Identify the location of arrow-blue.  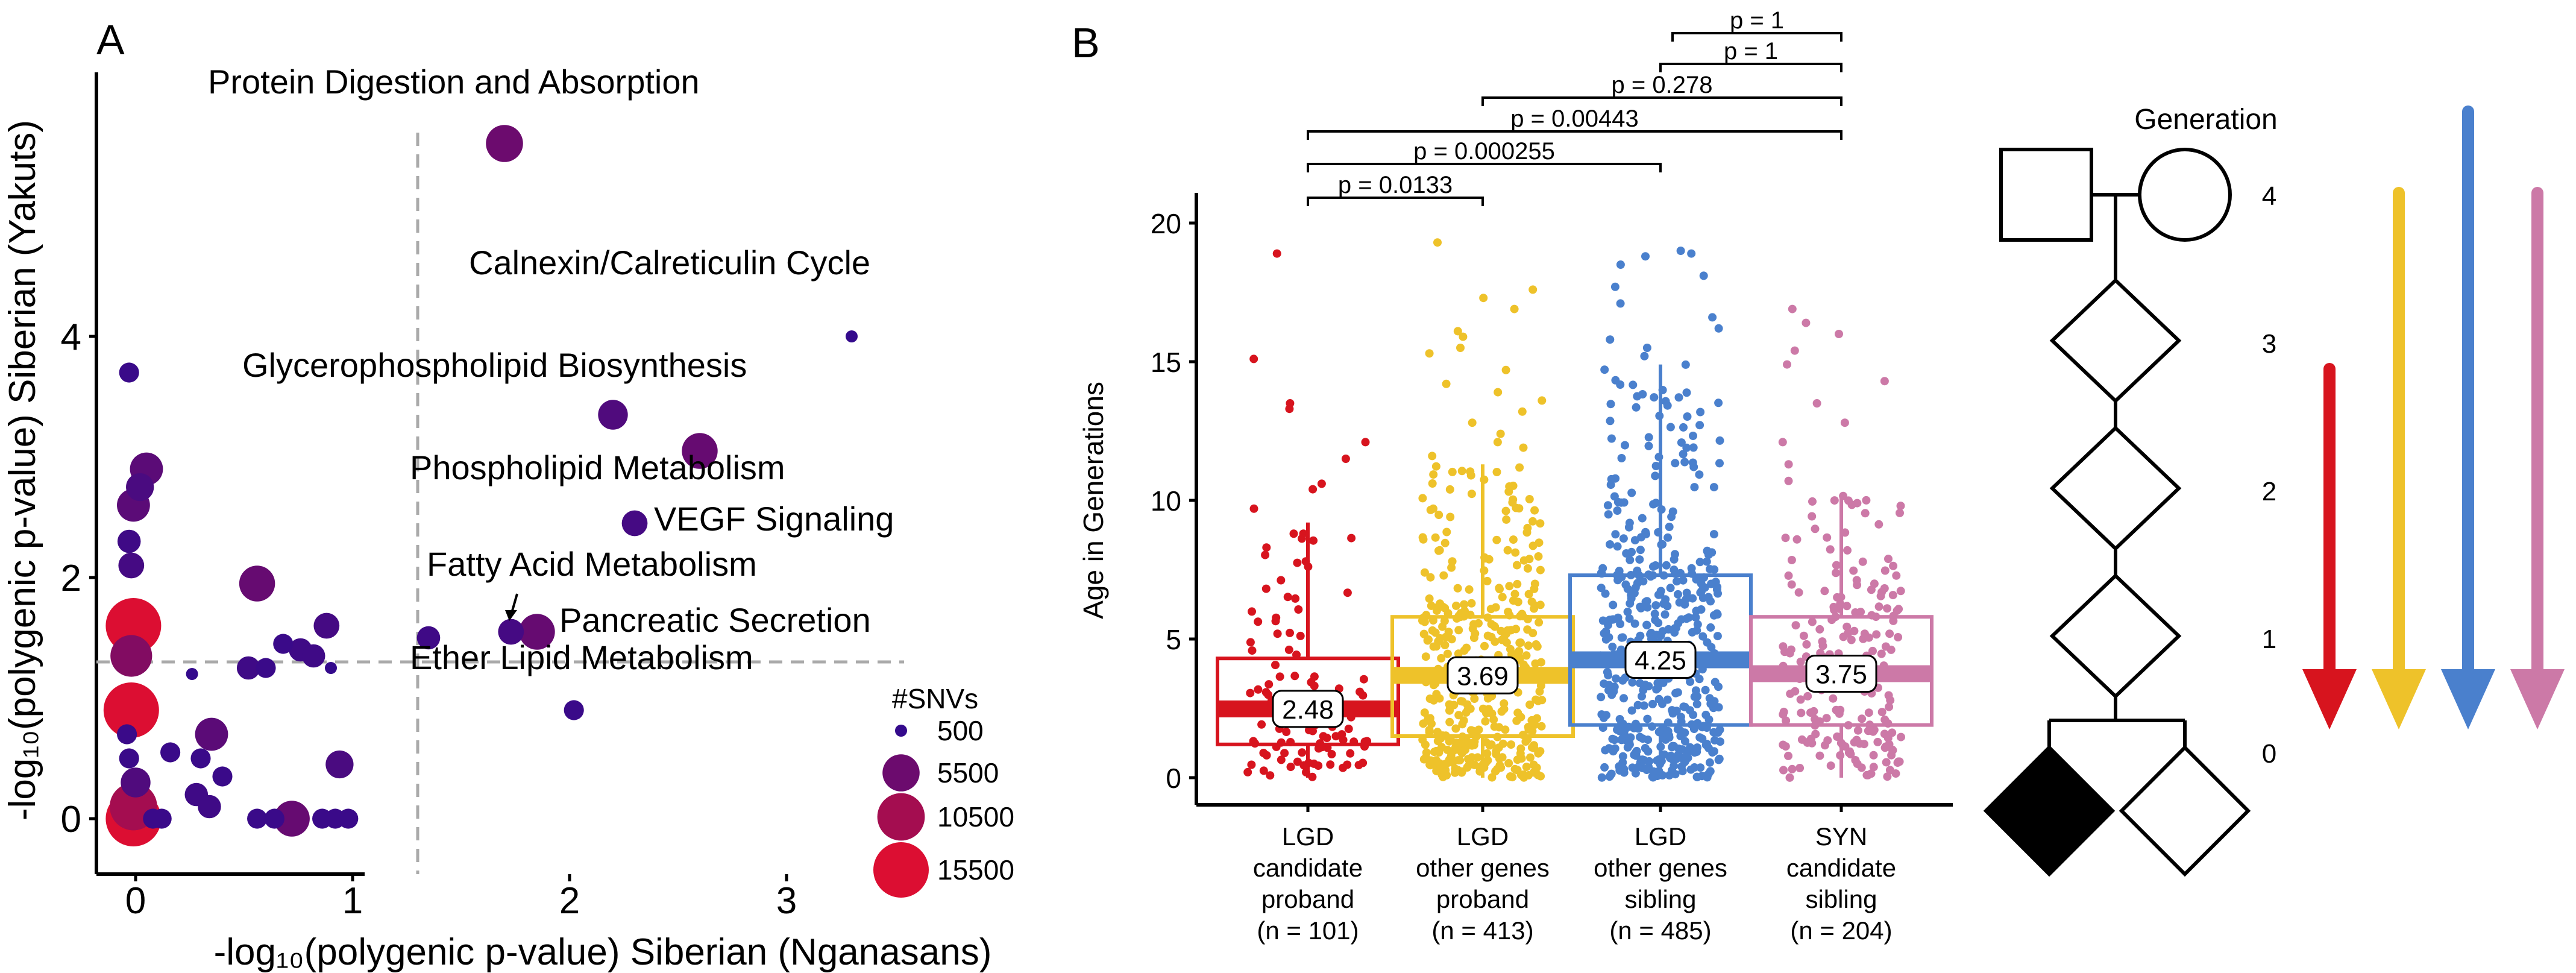
(2468, 417).